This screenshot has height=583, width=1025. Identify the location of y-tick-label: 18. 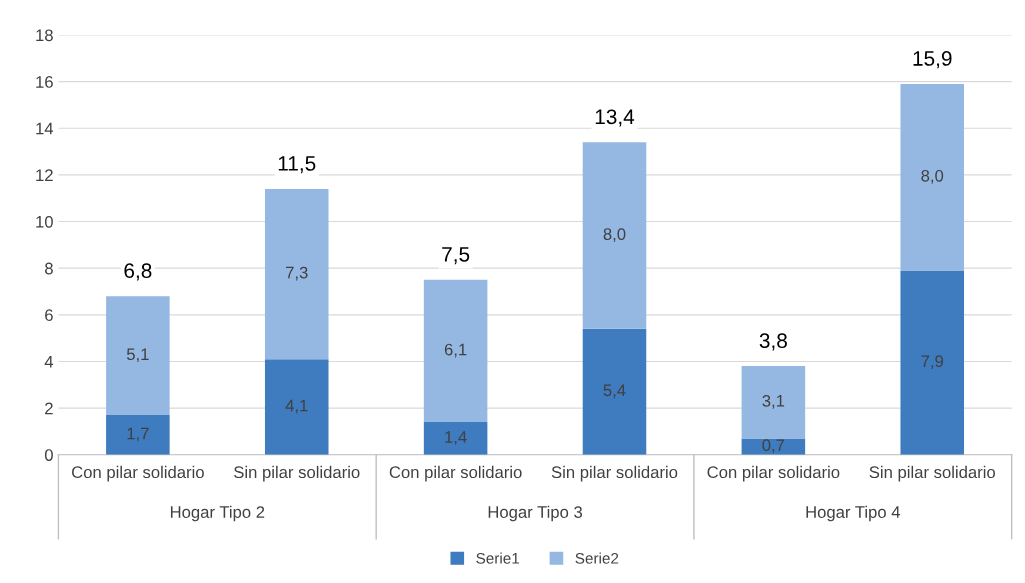
(44, 35).